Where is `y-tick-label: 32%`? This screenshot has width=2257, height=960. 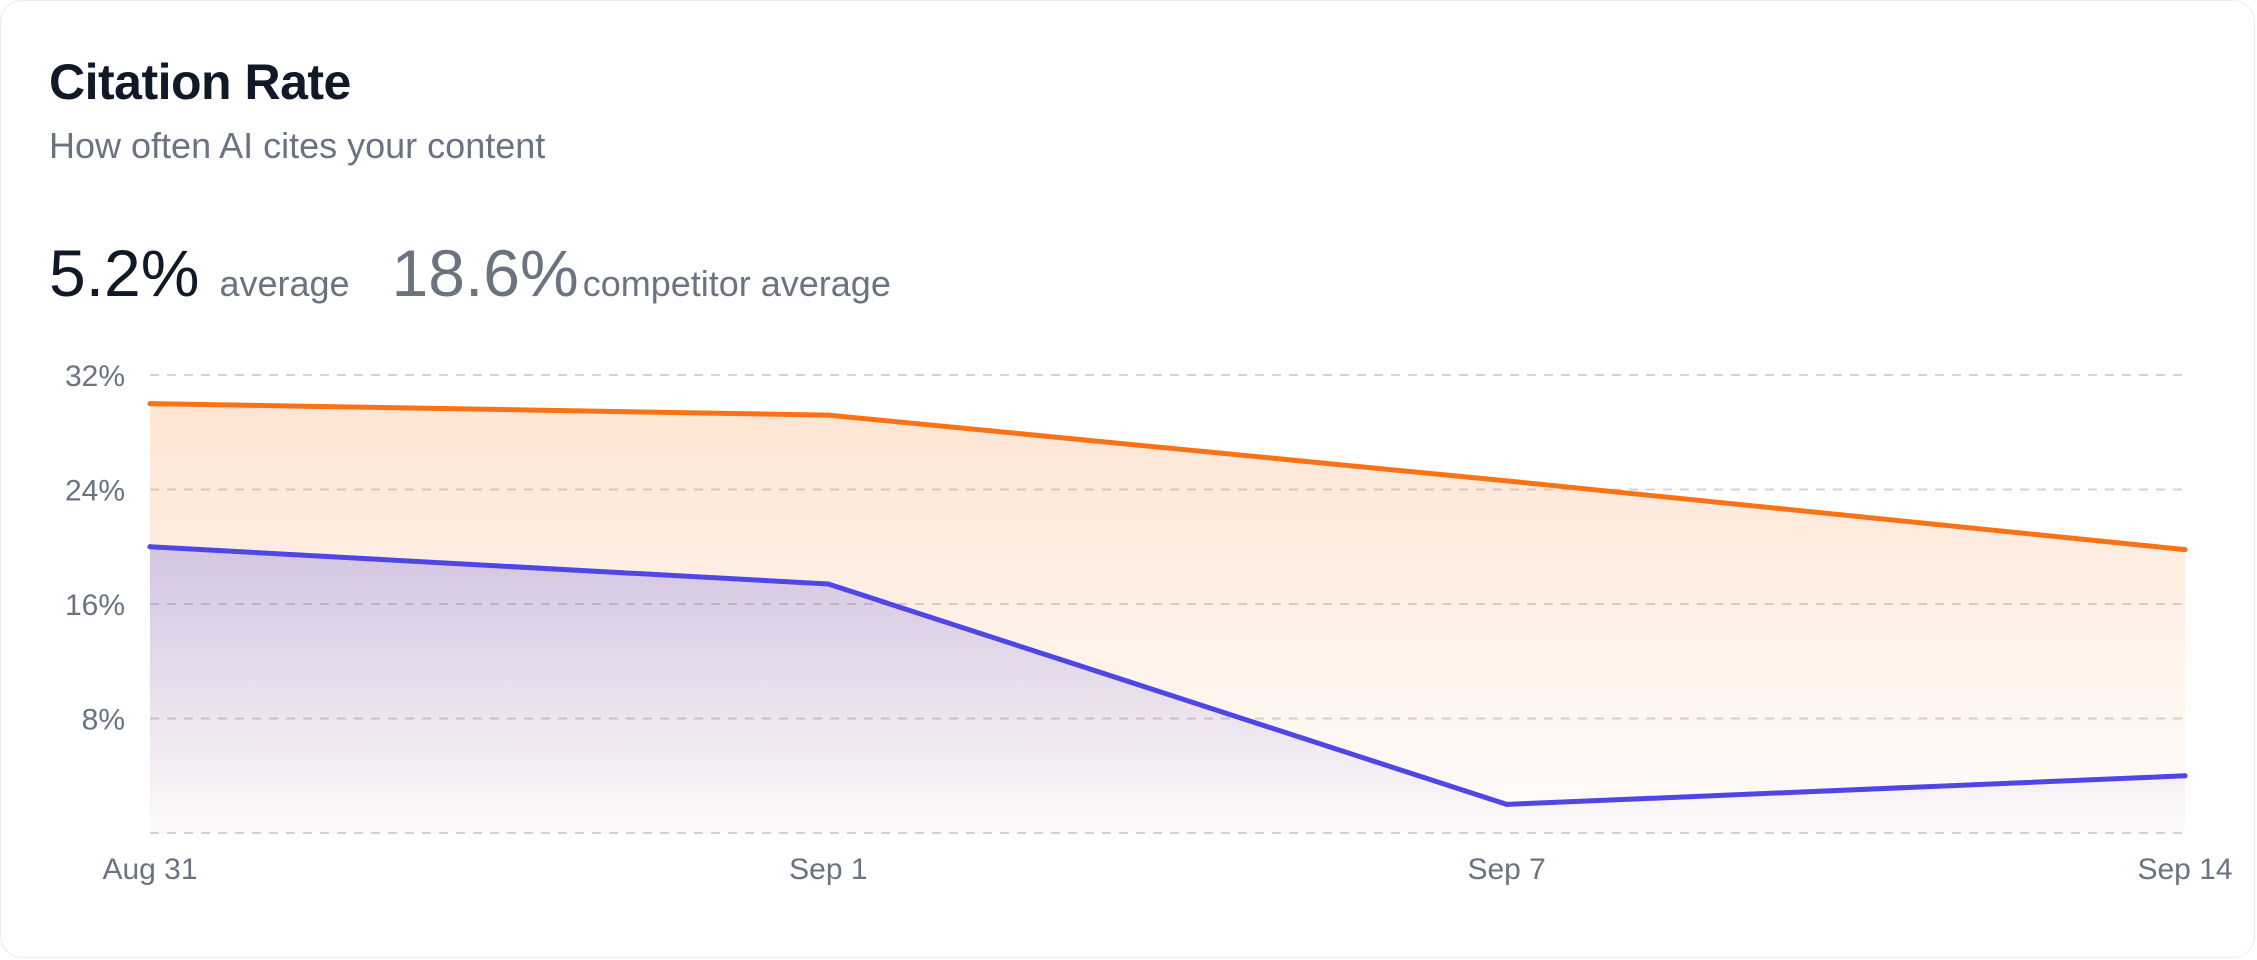 y-tick-label: 32% is located at coordinates (95, 376).